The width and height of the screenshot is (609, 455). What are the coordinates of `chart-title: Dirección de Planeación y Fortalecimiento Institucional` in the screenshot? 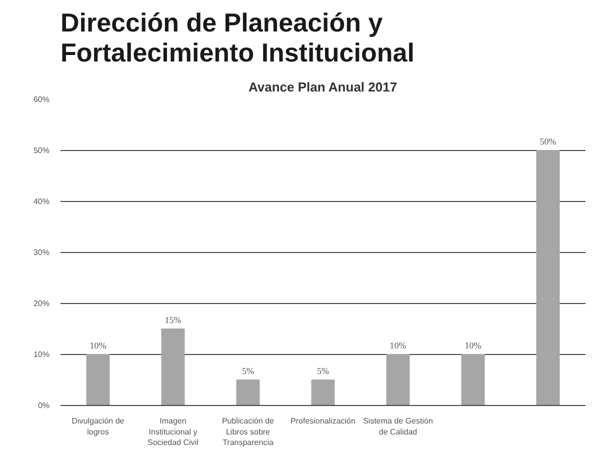 It's located at (237, 38).